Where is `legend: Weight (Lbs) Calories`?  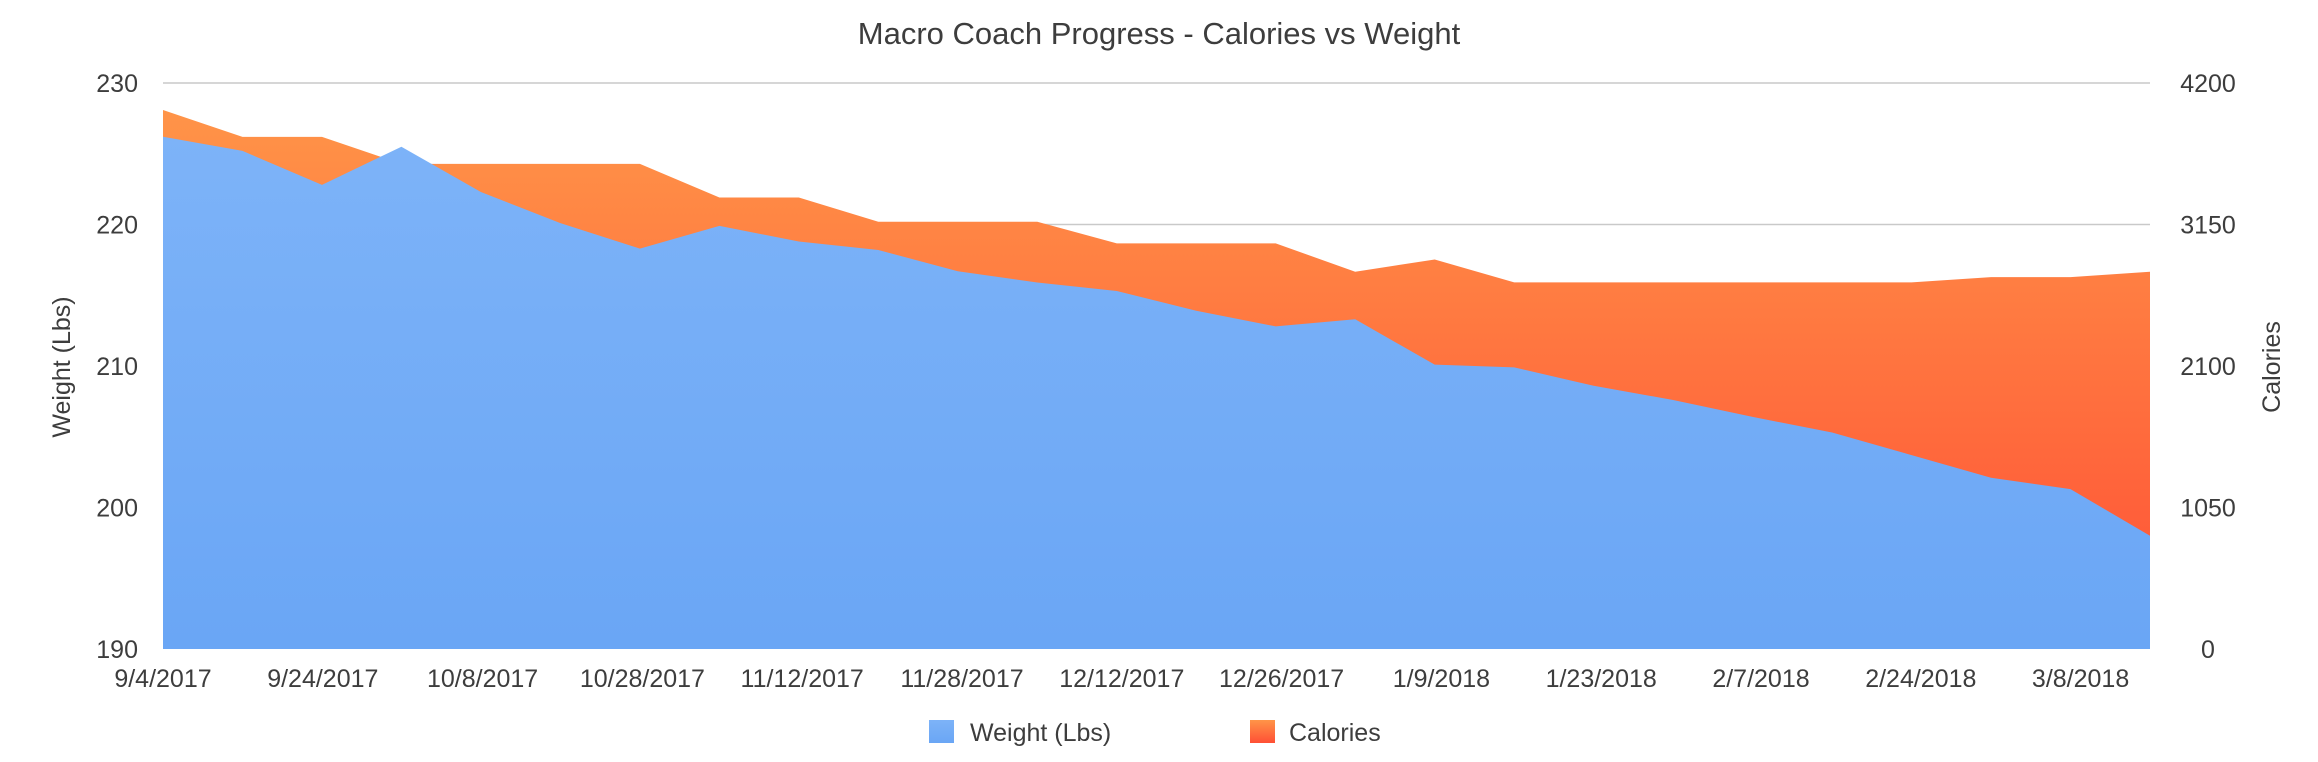
legend: Weight (Lbs) Calories is located at coordinates (1155, 733).